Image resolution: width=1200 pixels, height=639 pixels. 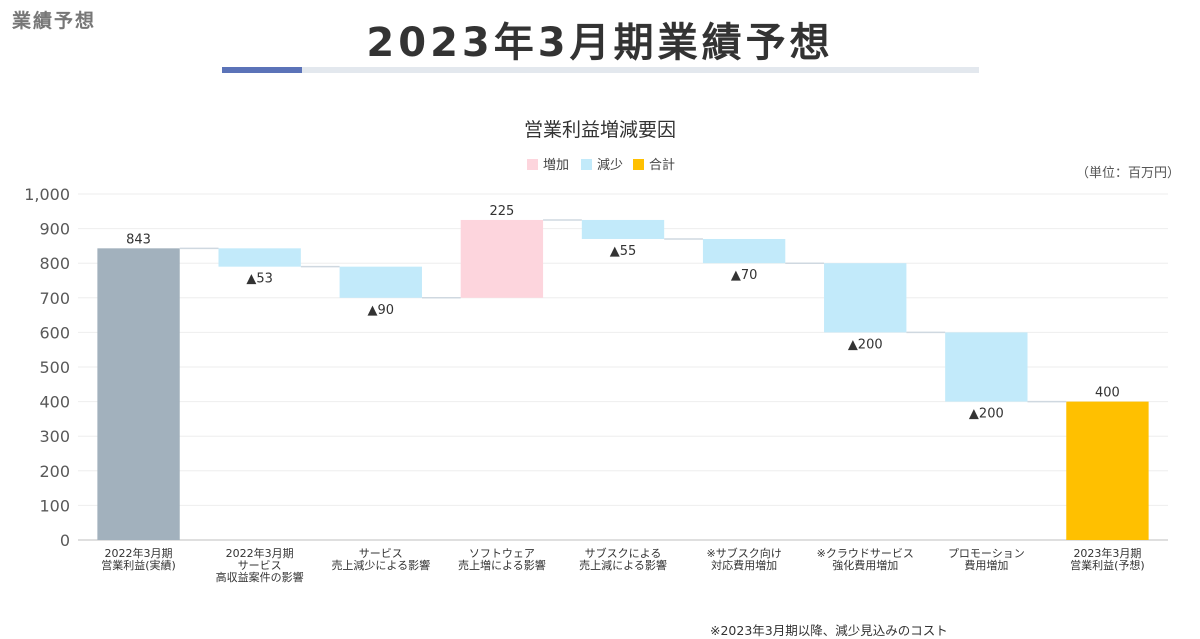 What do you see at coordinates (623, 553) in the screenshot?
I see `category-label: サブスクによる` at bounding box center [623, 553].